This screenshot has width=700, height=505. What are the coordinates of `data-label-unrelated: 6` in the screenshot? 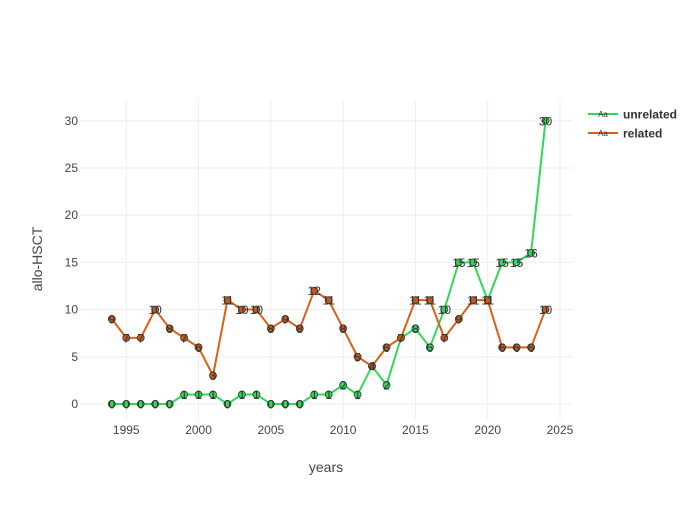 It's located at (430, 348).